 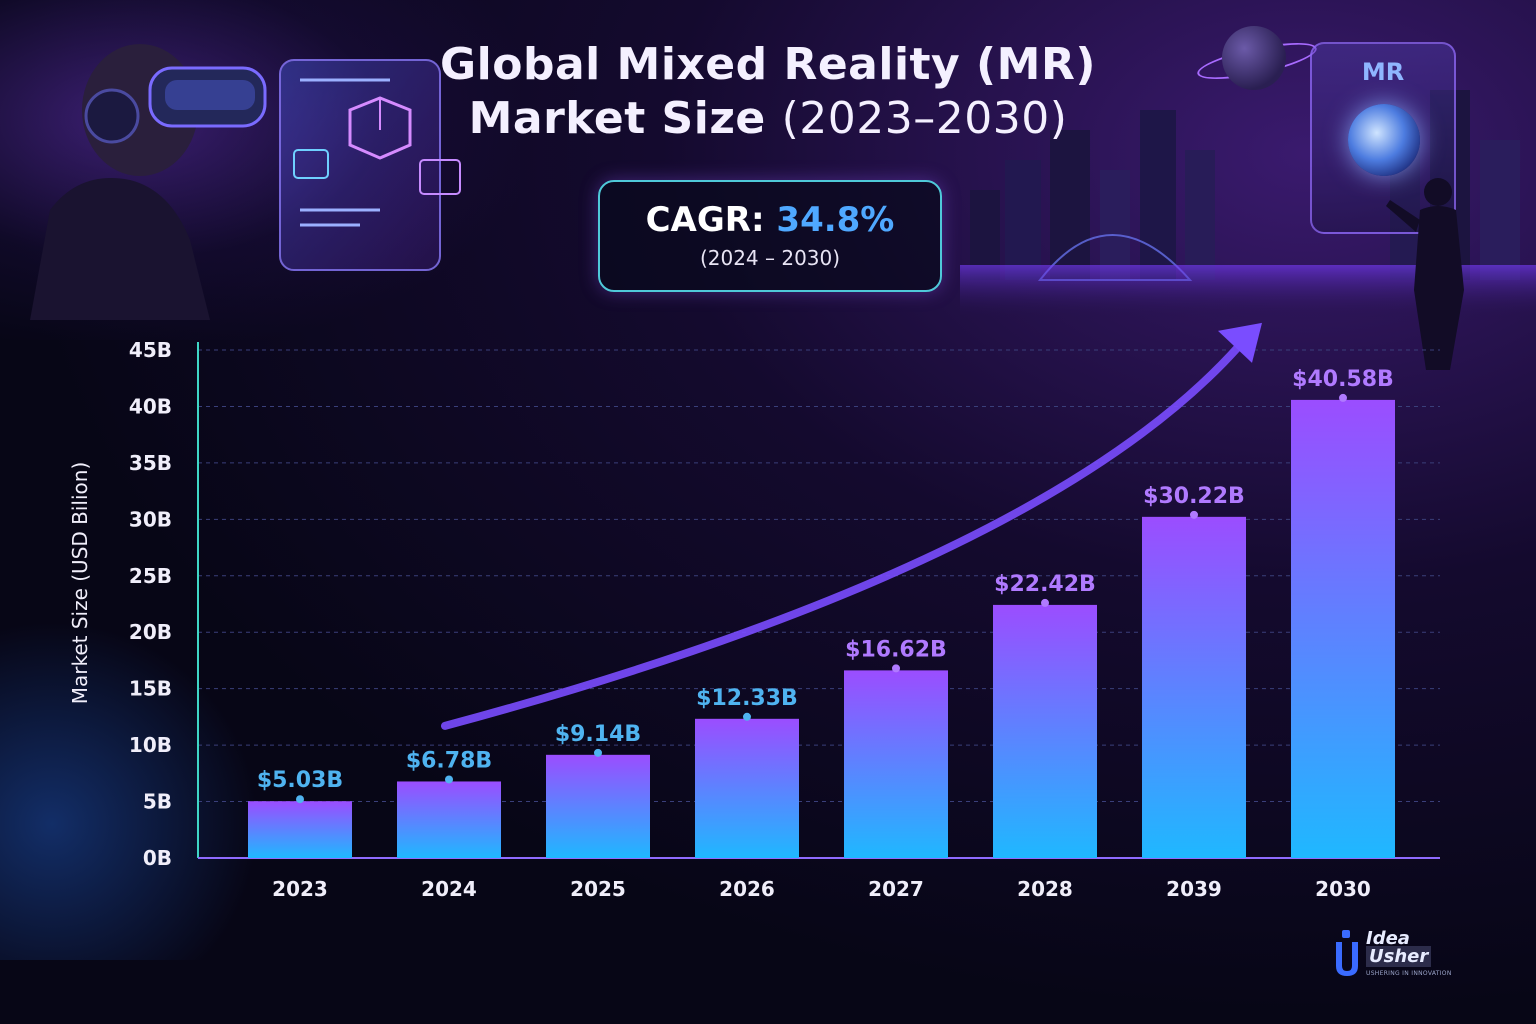 I want to click on x-tick-label: 2028, so click(x=1045, y=889).